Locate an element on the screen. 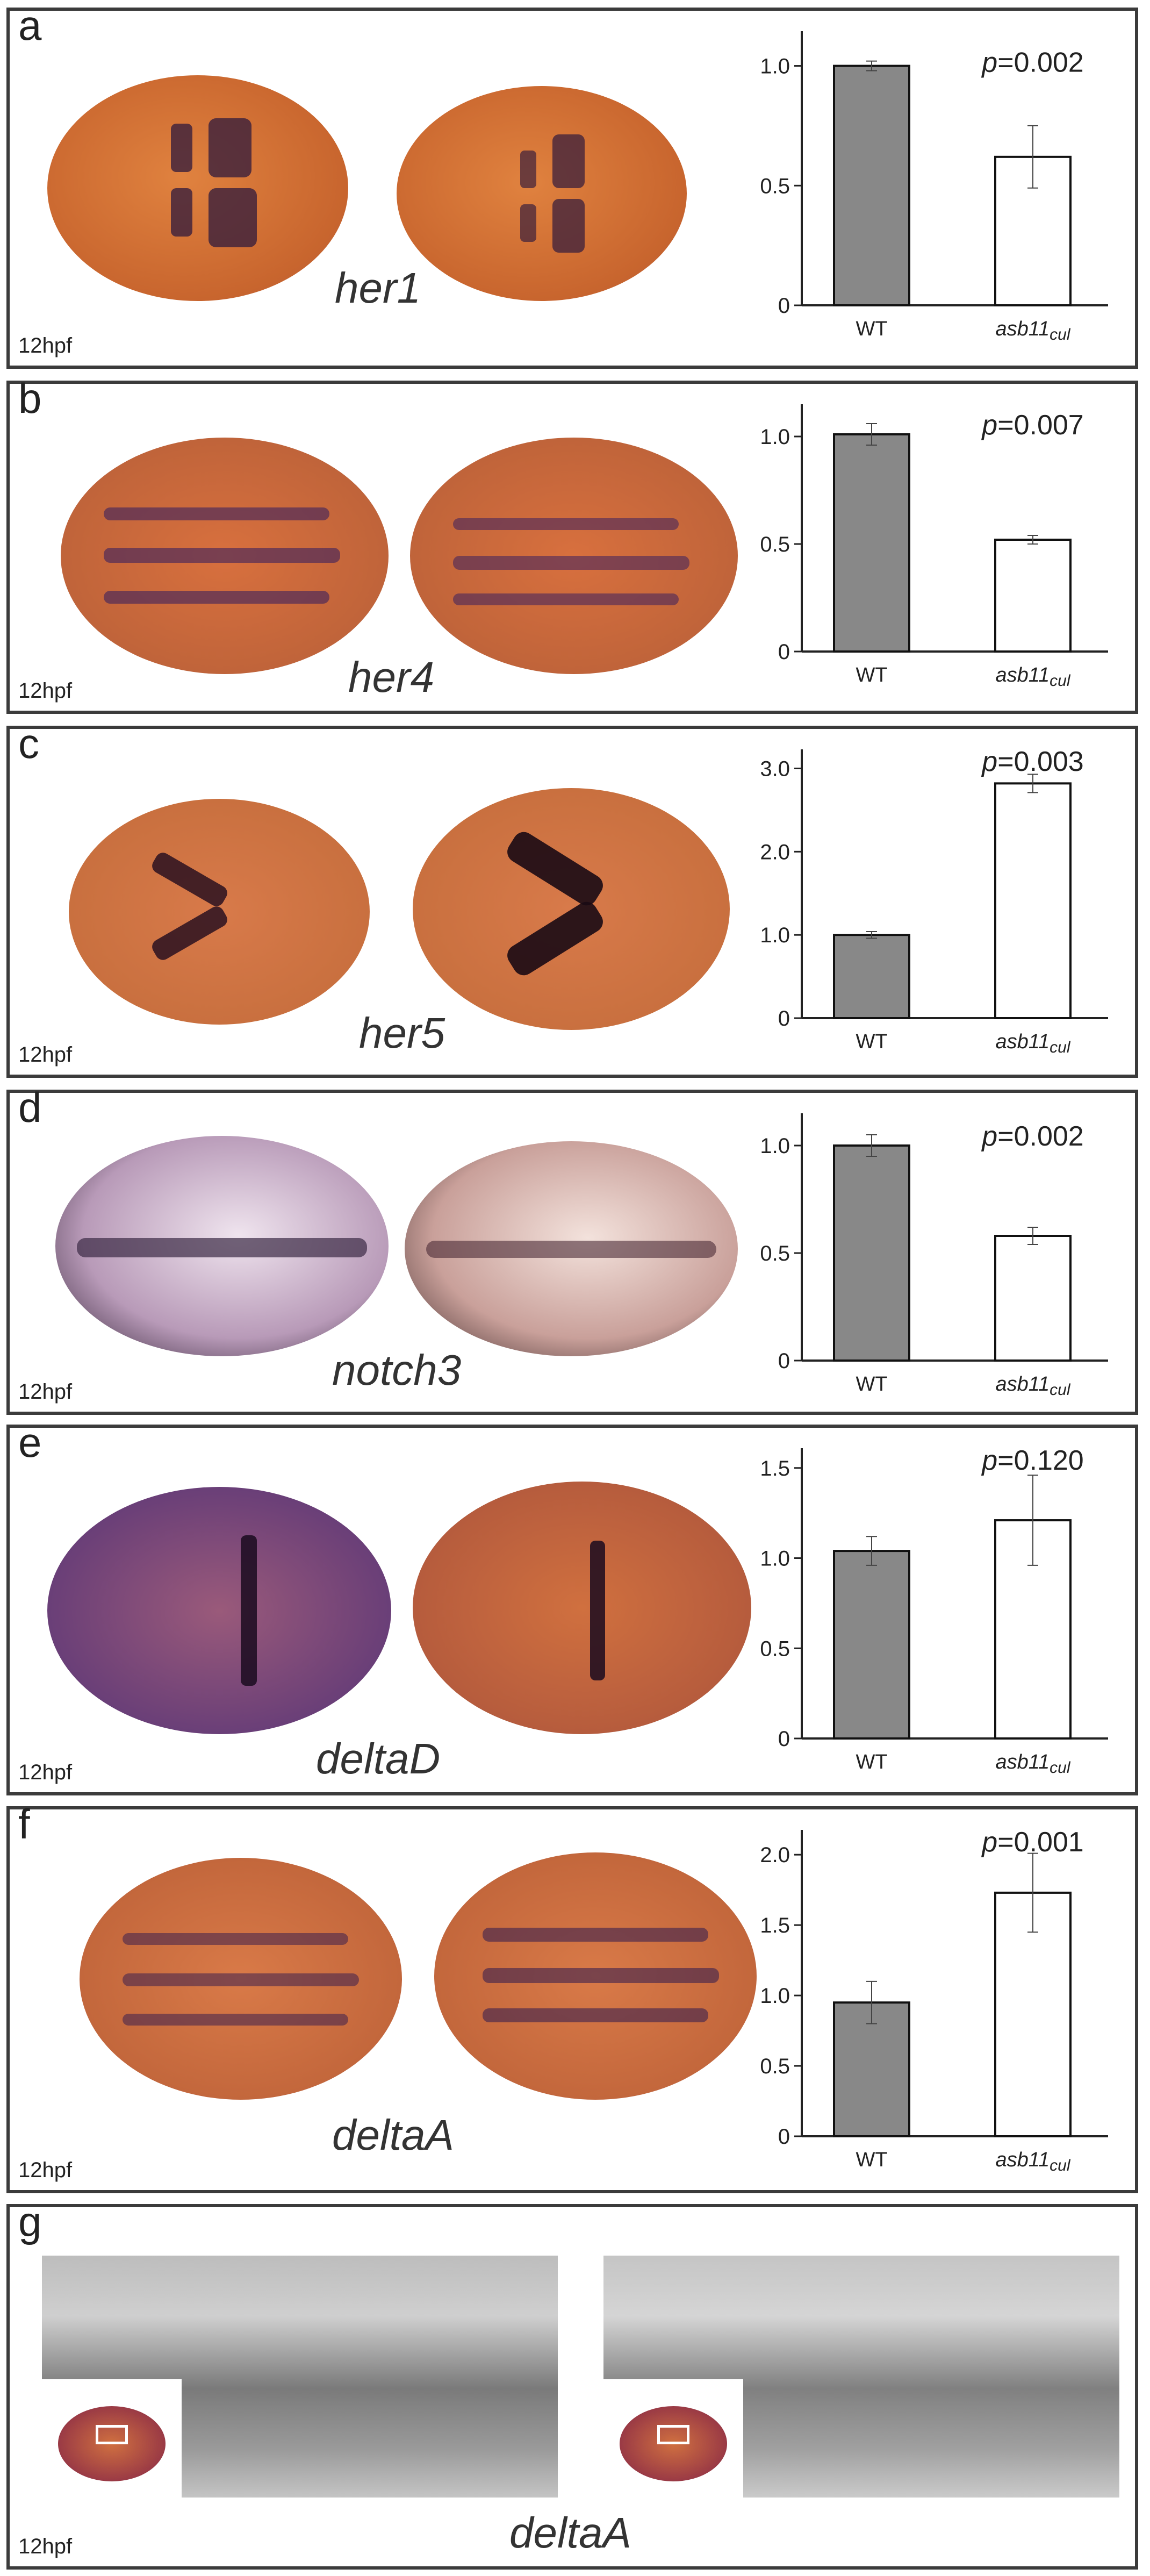  bar-chart: 0 0.5 1.0 WT asb11cul p=0.007 is located at coordinates (928, 544).